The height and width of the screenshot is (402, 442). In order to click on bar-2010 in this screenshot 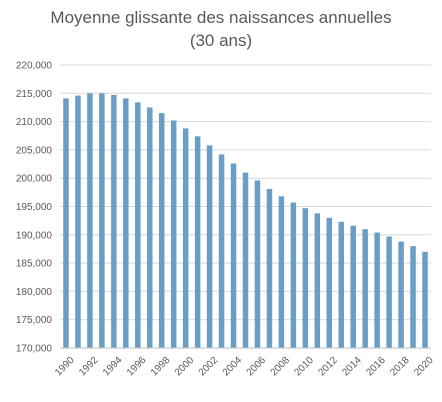, I will do `click(305, 278)`.